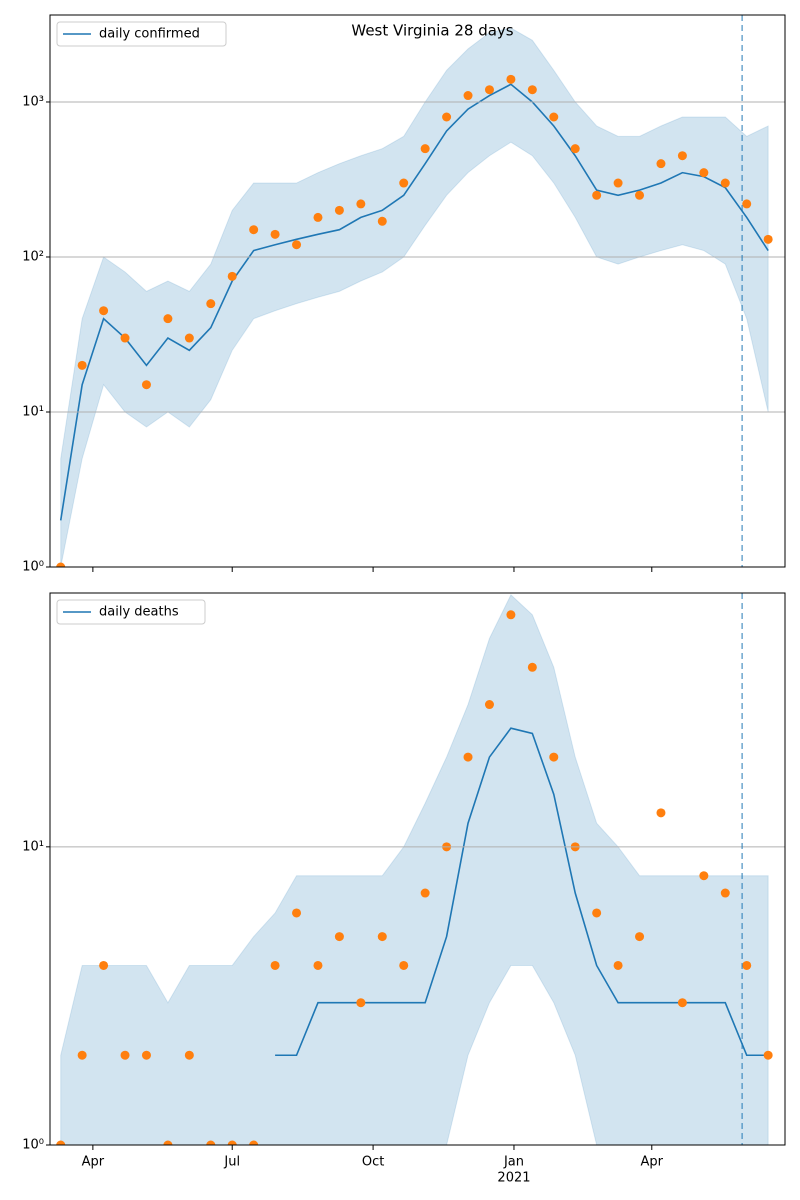 This screenshot has height=1200, width=800. I want to click on legend-label: daily confirmed, so click(149, 34).